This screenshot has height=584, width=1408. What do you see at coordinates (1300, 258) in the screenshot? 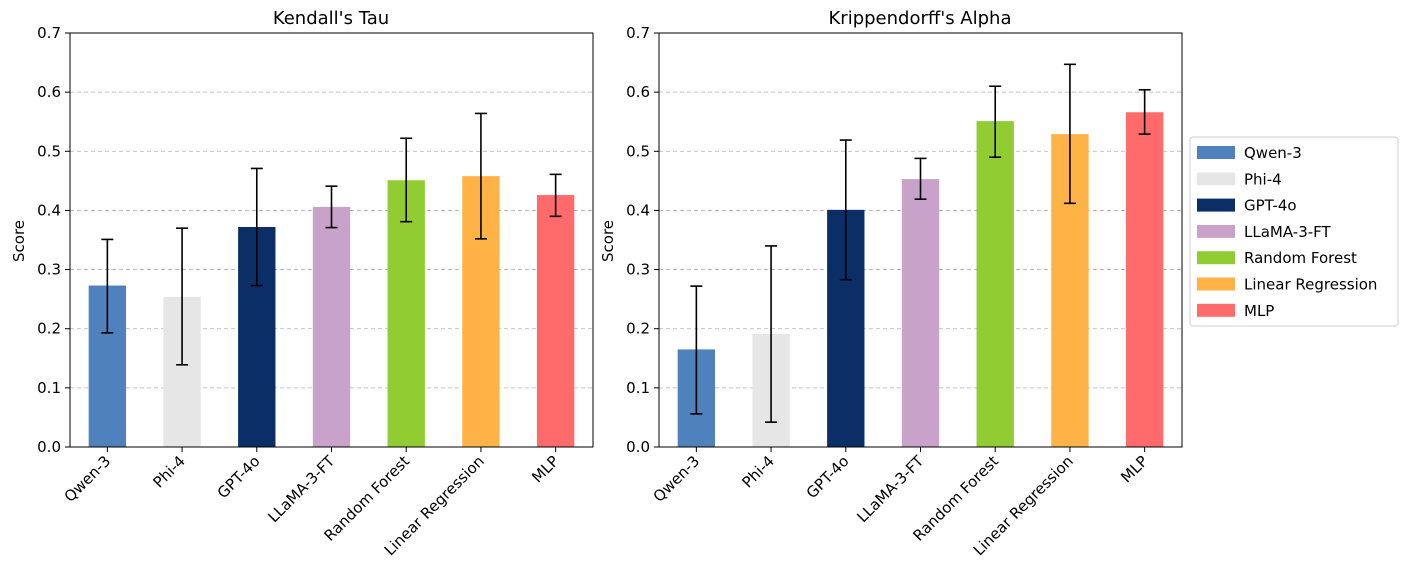
I see `legend-label: Random Forest` at bounding box center [1300, 258].